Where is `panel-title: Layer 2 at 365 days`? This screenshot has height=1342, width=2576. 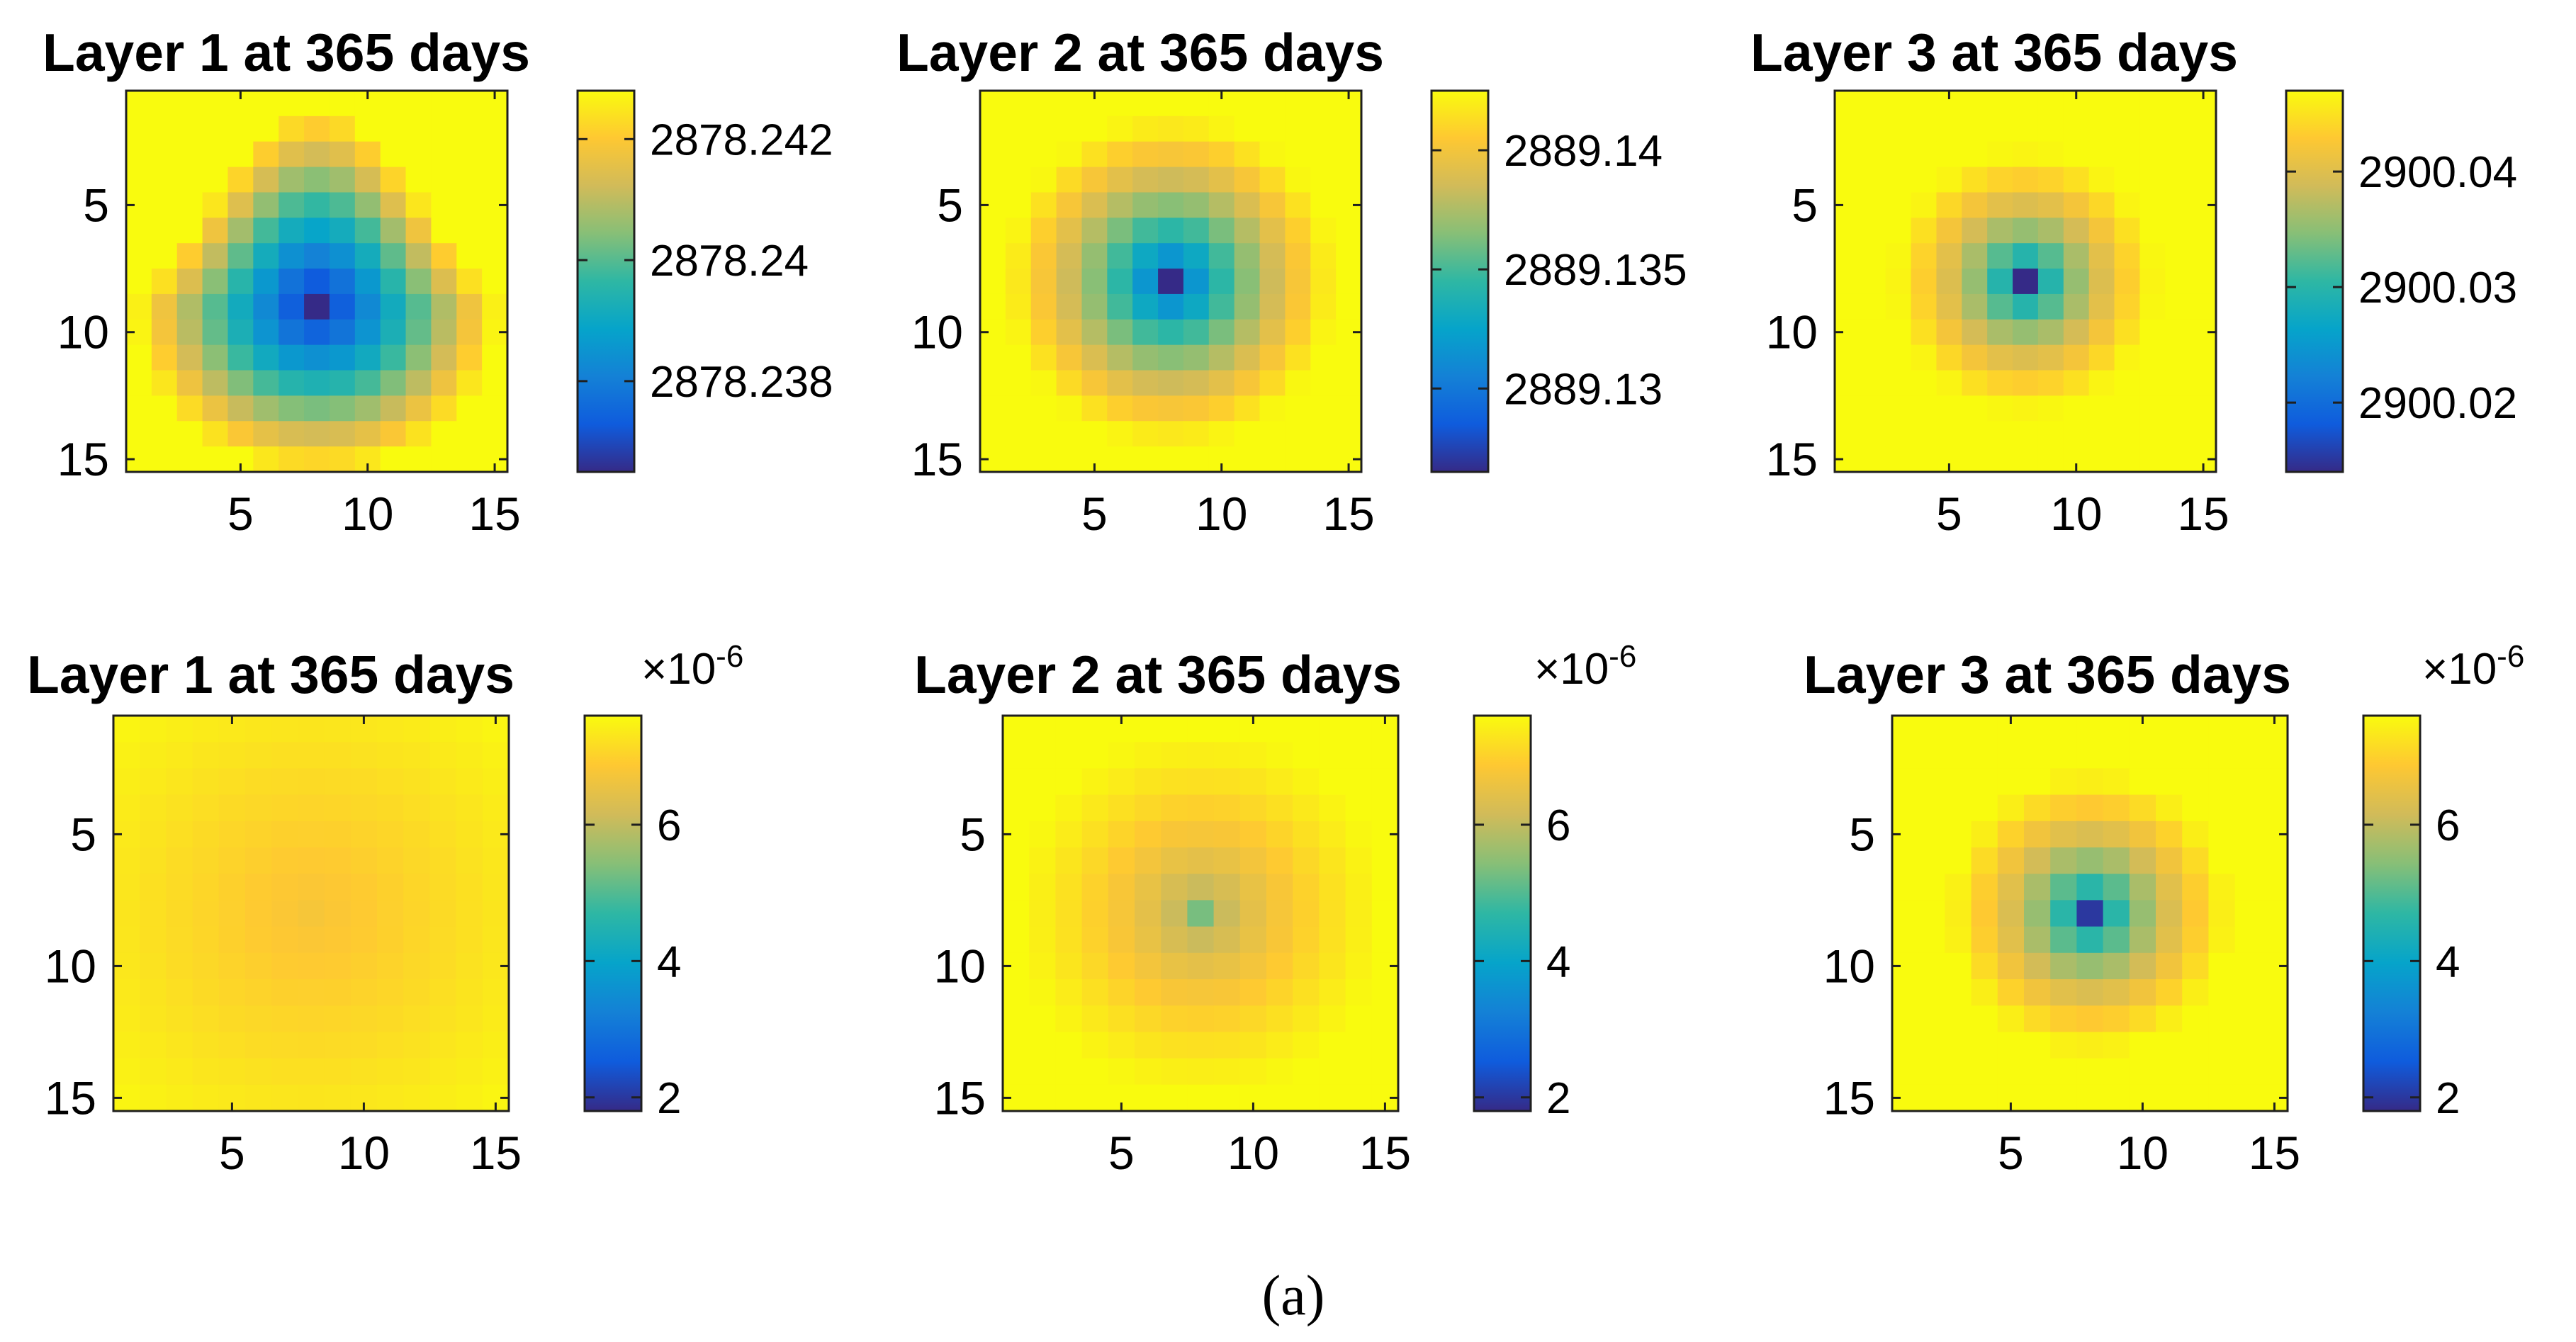
panel-title: Layer 2 at 365 days is located at coordinates (1158, 674).